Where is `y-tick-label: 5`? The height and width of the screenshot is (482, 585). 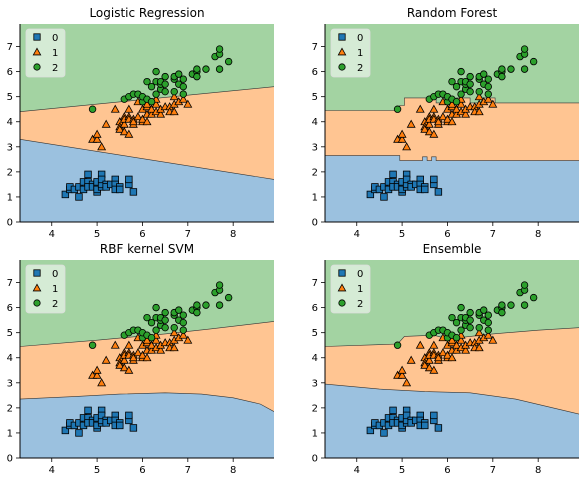
y-tick-label: 5 is located at coordinates (10, 333).